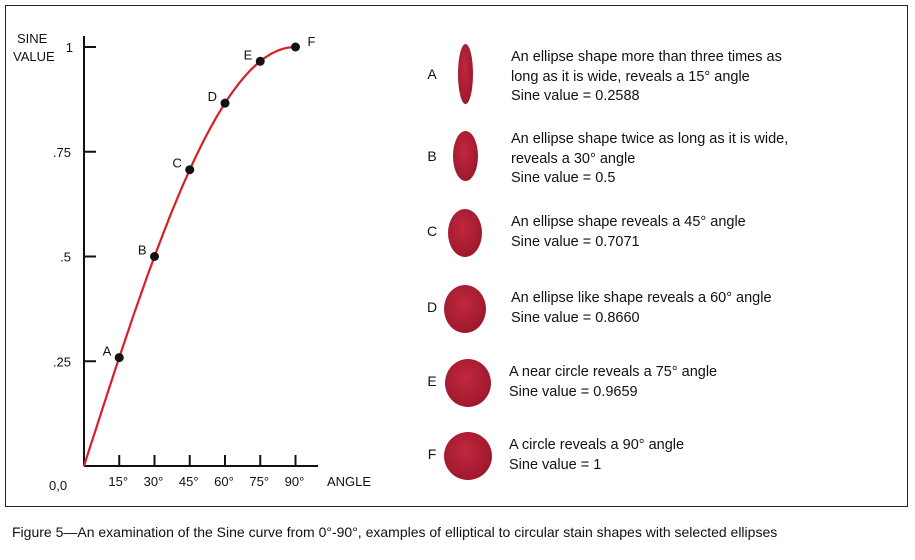 The width and height of the screenshot is (915, 560). What do you see at coordinates (259, 481) in the screenshot?
I see `x-tick-label: 75°` at bounding box center [259, 481].